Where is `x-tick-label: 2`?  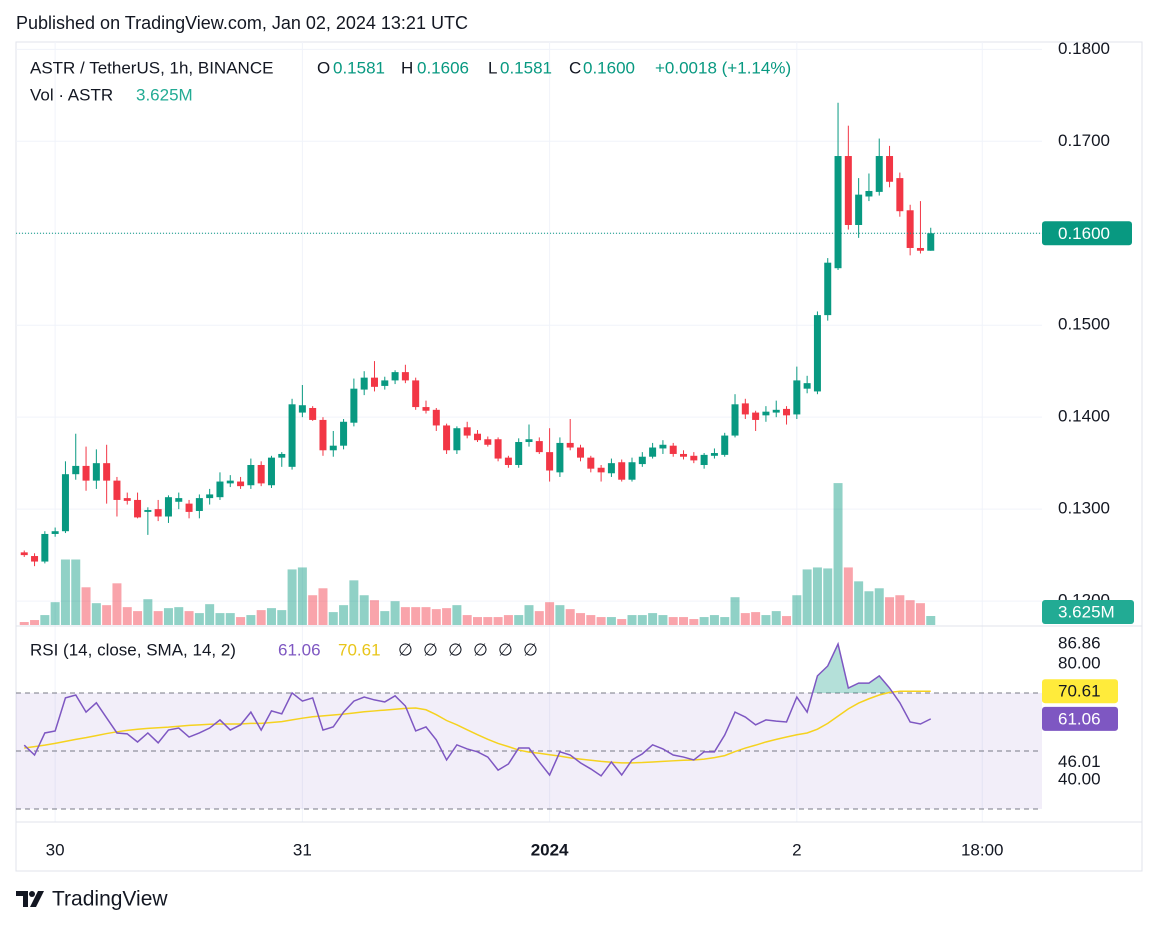 x-tick-label: 2 is located at coordinates (796, 849).